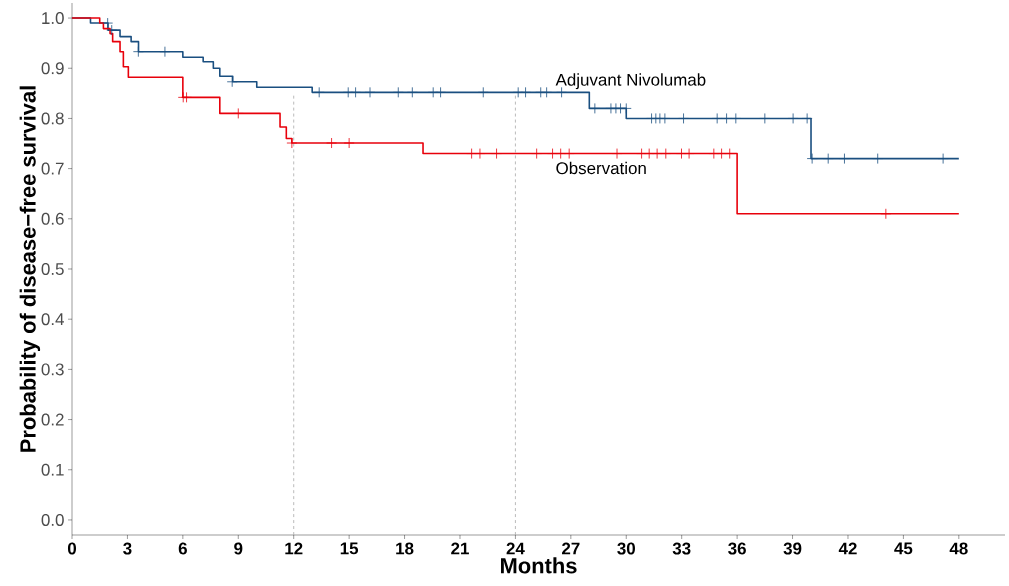 Image resolution: width=1009 pixels, height=586 pixels. Describe the element at coordinates (52, 168) in the screenshot. I see `y-tick-label: 0.7` at that location.